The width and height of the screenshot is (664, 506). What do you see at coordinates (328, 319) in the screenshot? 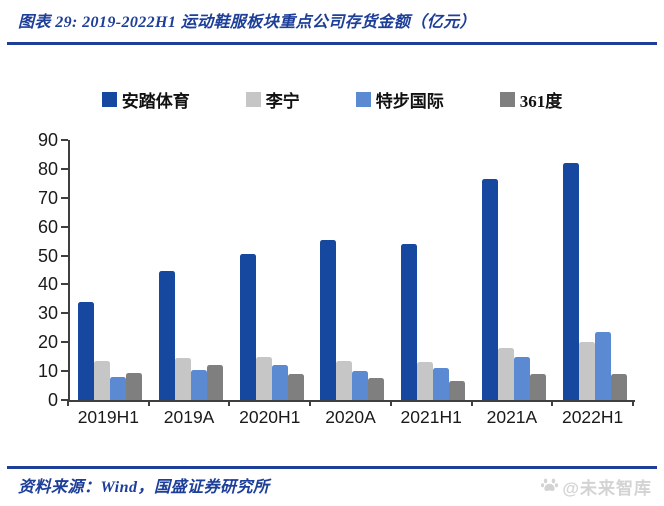
I see `bar-安踏体育-2020A` at bounding box center [328, 319].